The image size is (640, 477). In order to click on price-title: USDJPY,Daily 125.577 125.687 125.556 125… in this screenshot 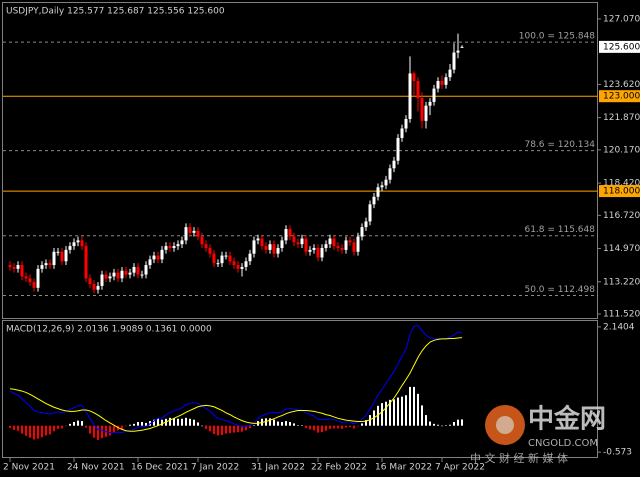, I will do `click(115, 12)`.